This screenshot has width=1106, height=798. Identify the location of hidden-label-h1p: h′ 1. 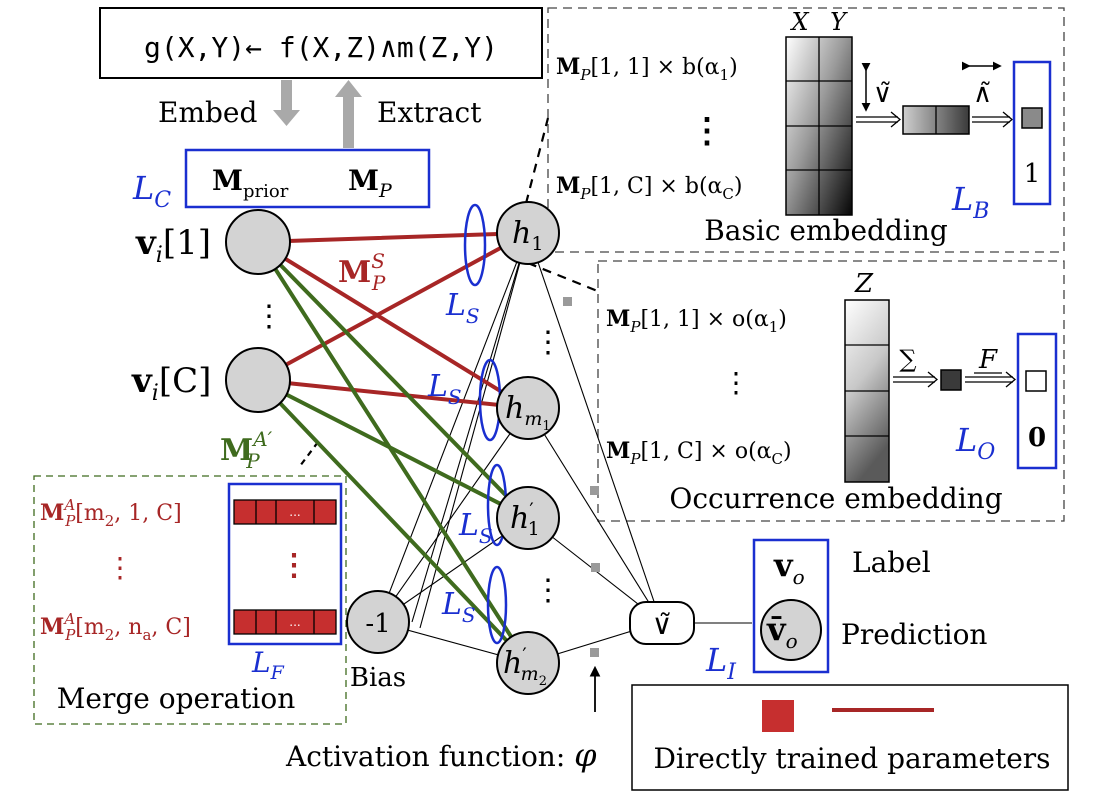
(525, 519).